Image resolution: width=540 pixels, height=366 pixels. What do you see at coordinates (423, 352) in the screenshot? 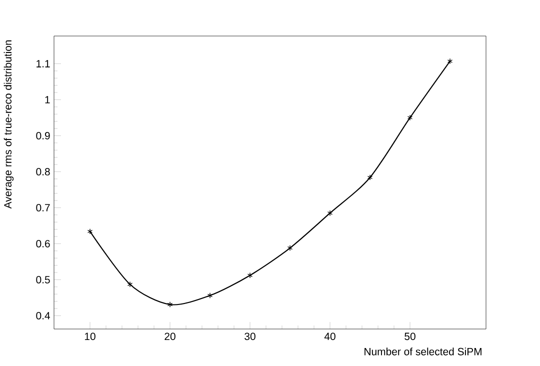
I see `x-axis-title: Number of selected SiPM` at bounding box center [423, 352].